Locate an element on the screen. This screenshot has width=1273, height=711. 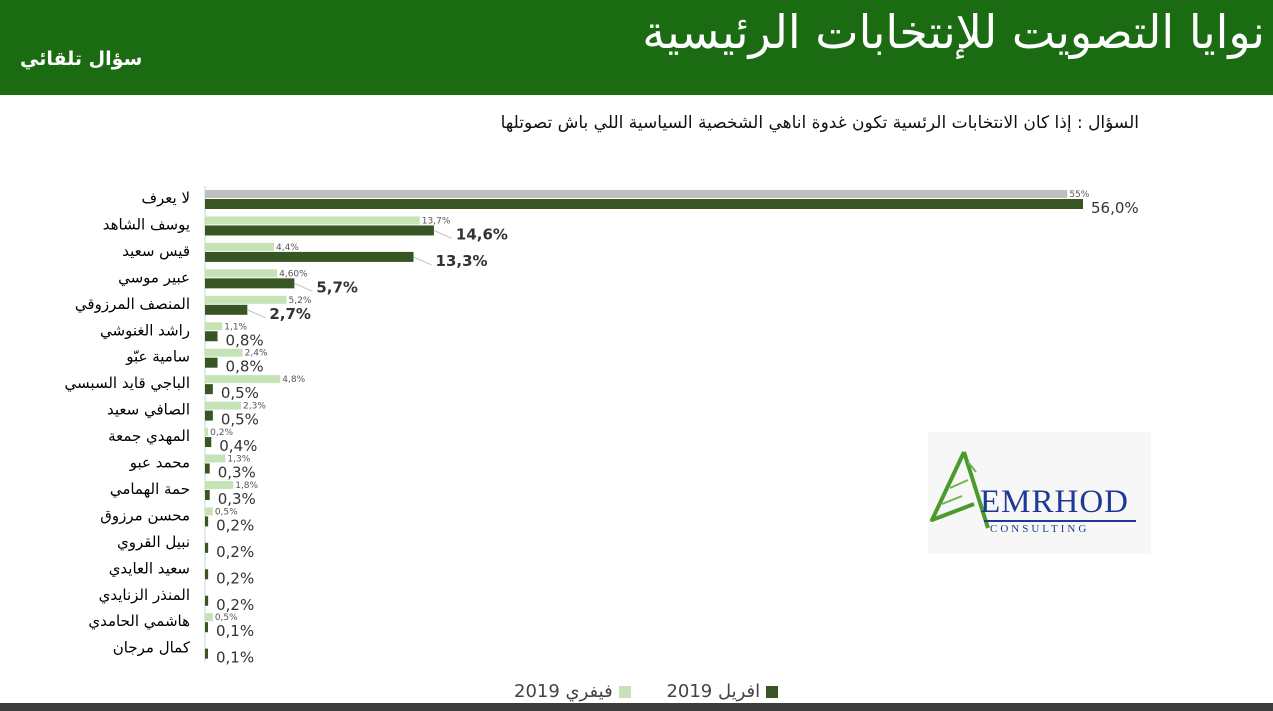
category-label: سعيد العايدي is located at coordinates (149, 568).